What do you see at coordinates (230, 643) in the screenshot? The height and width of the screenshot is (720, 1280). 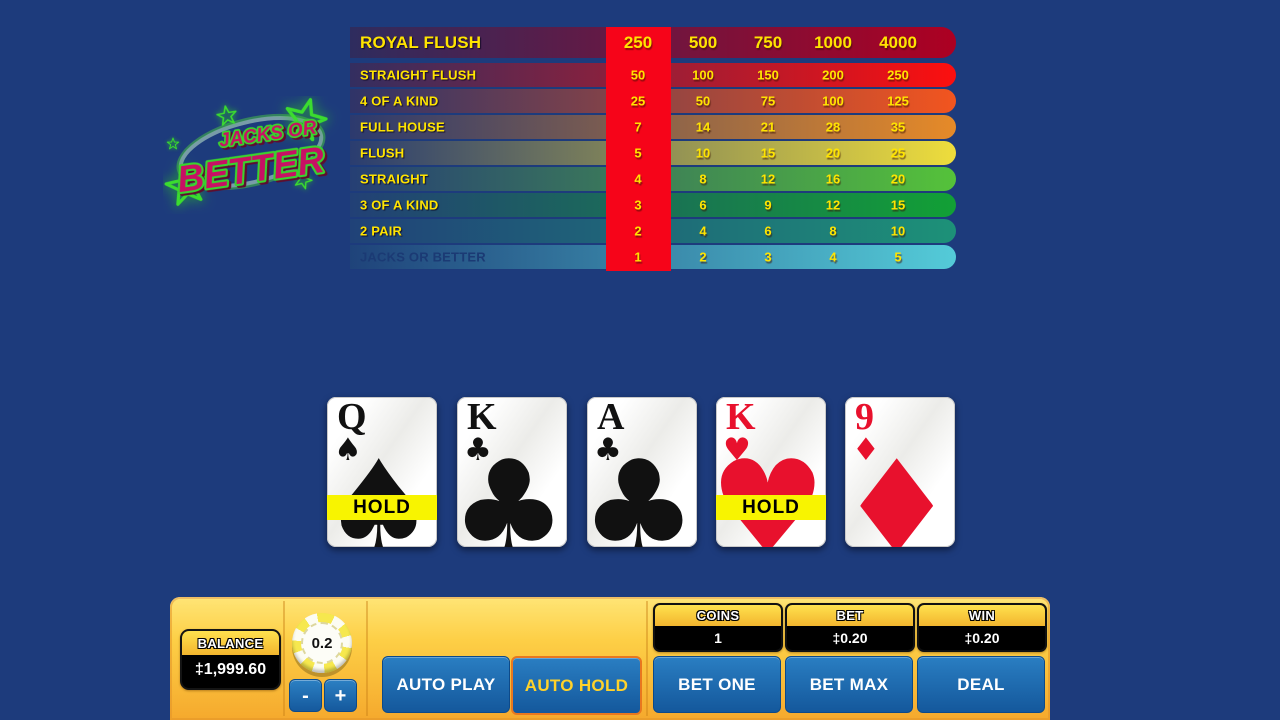 I see `balance-label: BALANCE` at bounding box center [230, 643].